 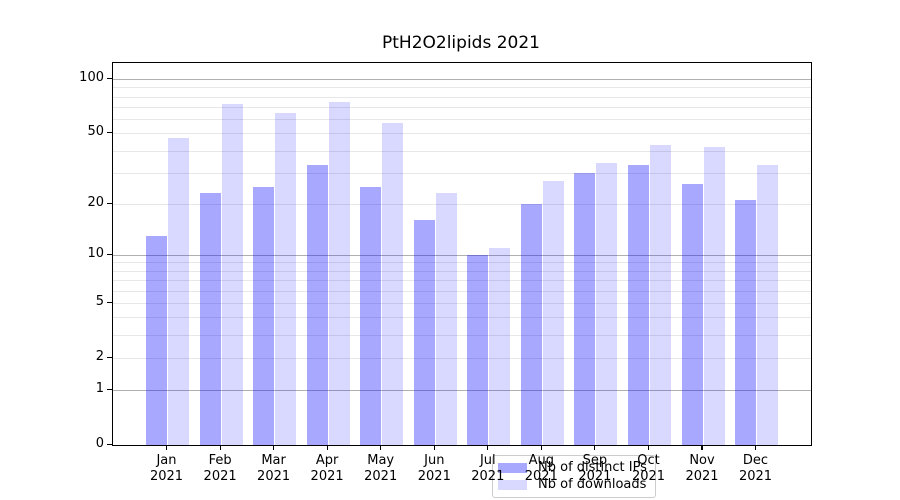 I want to click on bar-distinct-ips-nov, so click(x=692, y=314).